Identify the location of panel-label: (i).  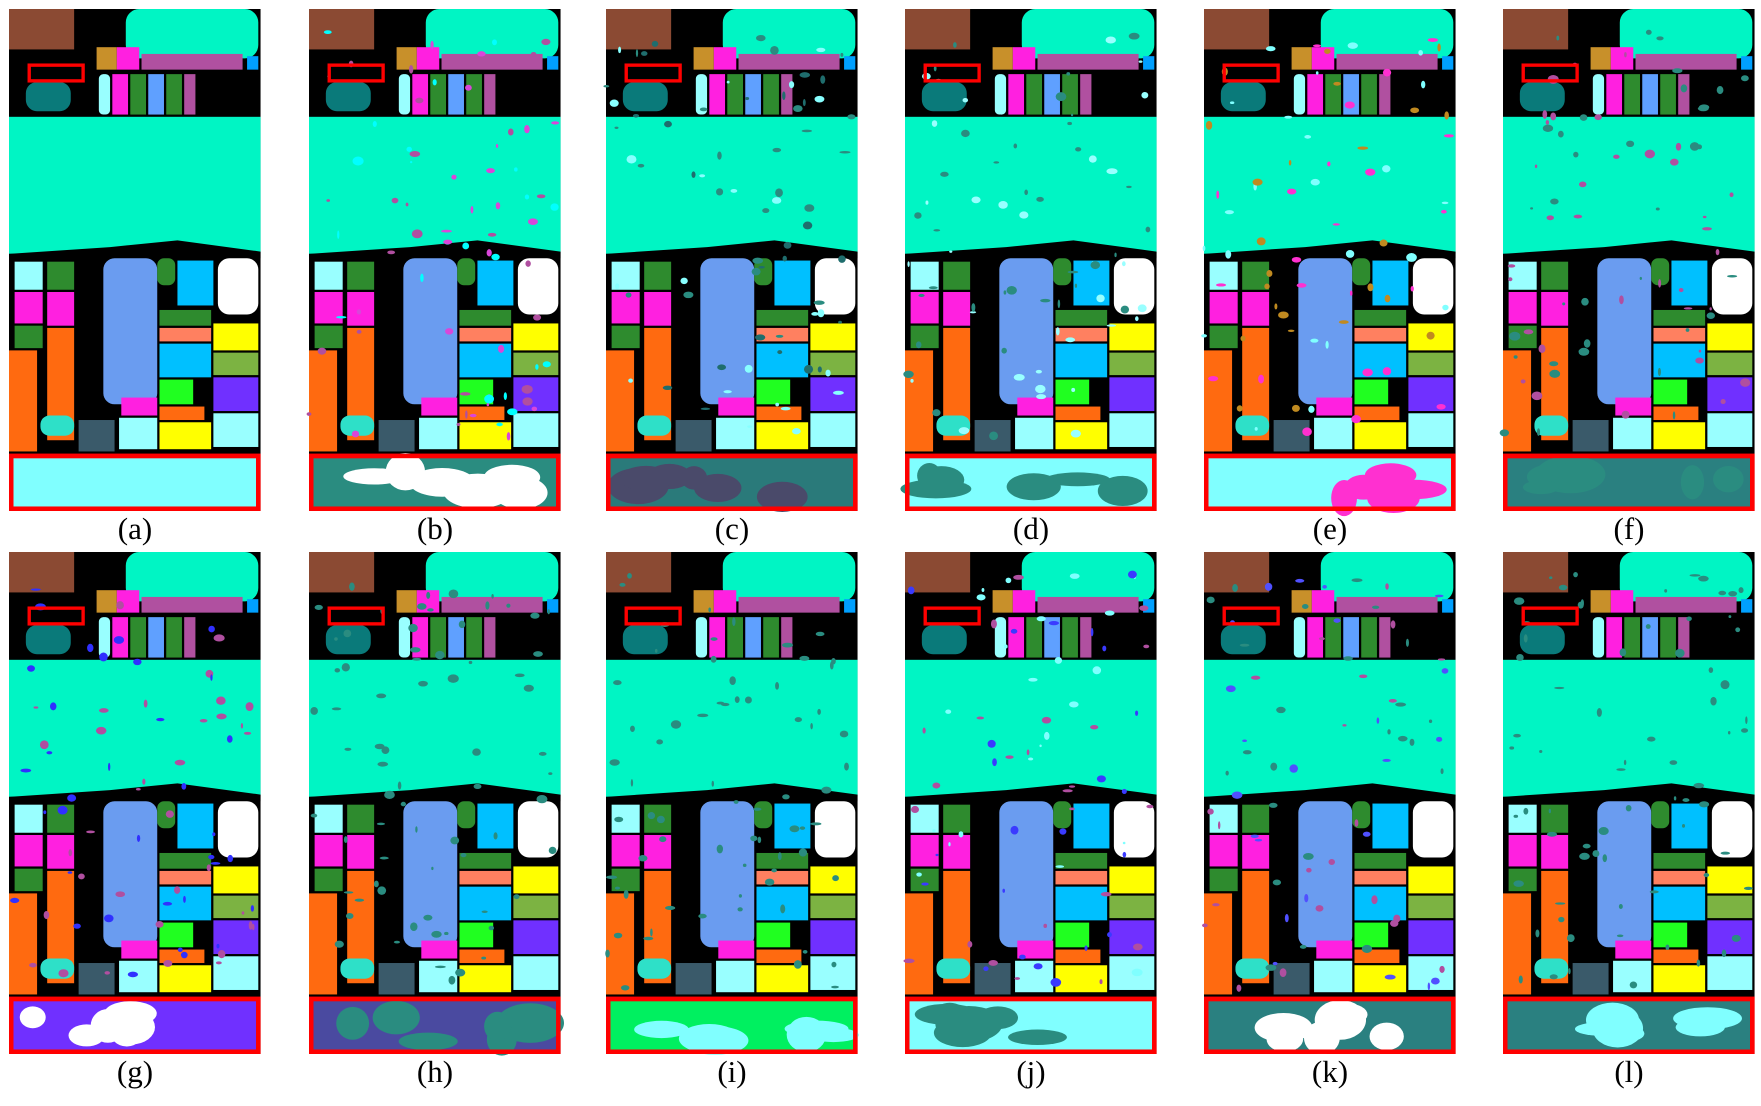
(731, 1071).